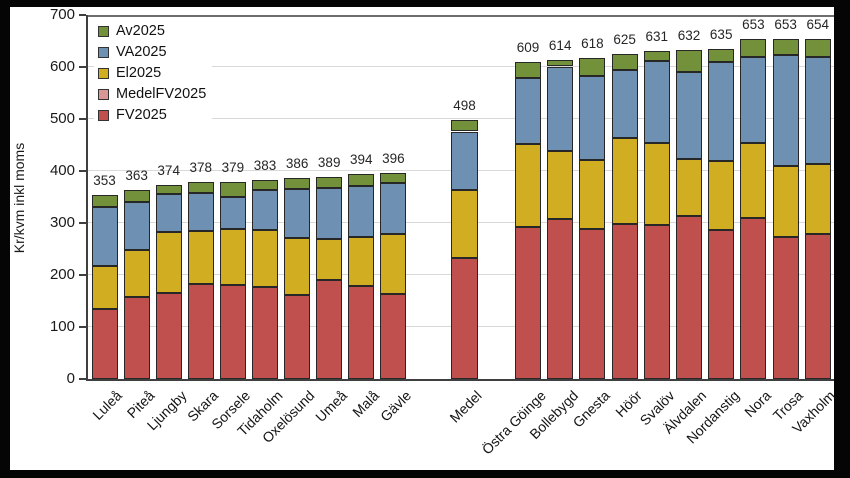 Image resolution: width=850 pixels, height=478 pixels. What do you see at coordinates (152, 52) in the screenshot?
I see `legend-item: VA2025` at bounding box center [152, 52].